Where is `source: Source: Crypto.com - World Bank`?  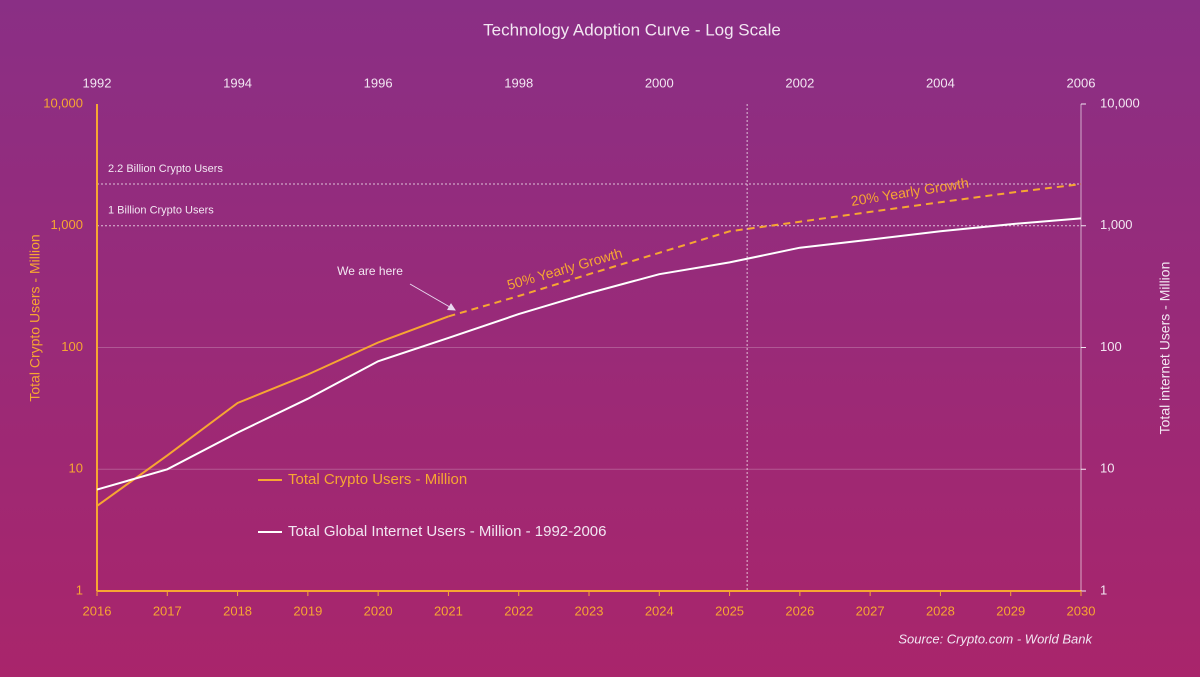
source: Source: Crypto.com - World Bank is located at coordinates (995, 638).